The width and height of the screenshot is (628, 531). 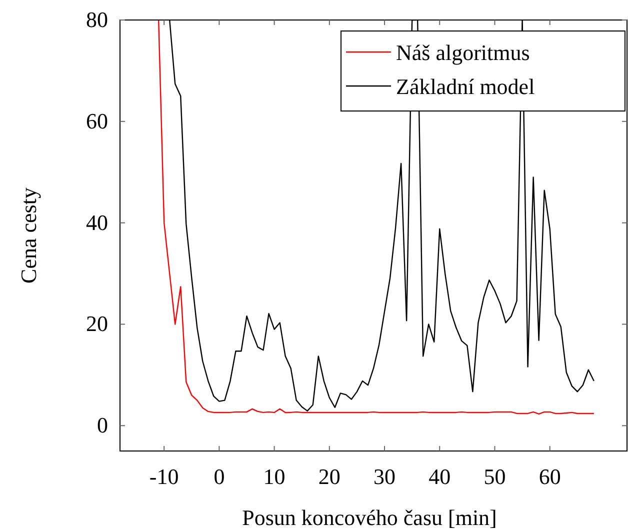 What do you see at coordinates (164, 476) in the screenshot?
I see `x-tick-label: -10` at bounding box center [164, 476].